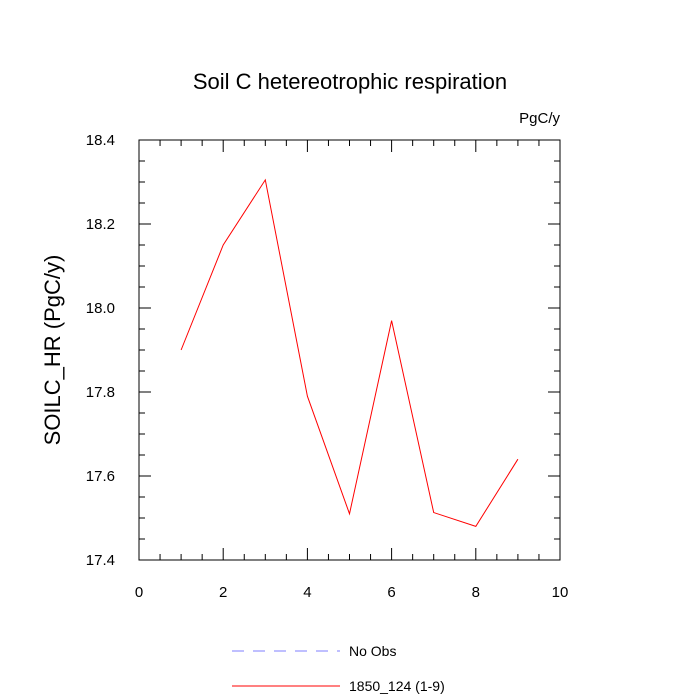 This screenshot has height=700, width=700. Describe the element at coordinates (397, 686) in the screenshot. I see `legend-label: 1850_124 (1-9)` at that location.